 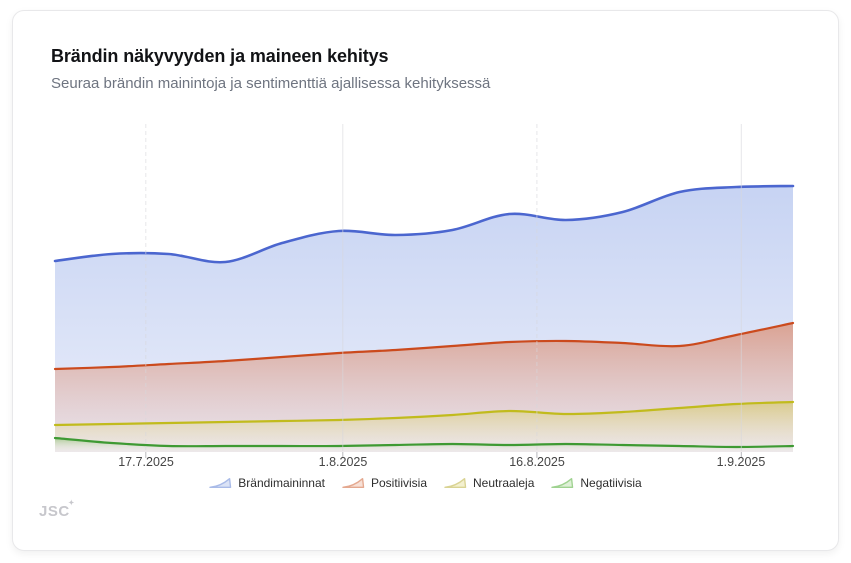 What do you see at coordinates (281, 483) in the screenshot?
I see `legend-label: Brändimaininnat` at bounding box center [281, 483].